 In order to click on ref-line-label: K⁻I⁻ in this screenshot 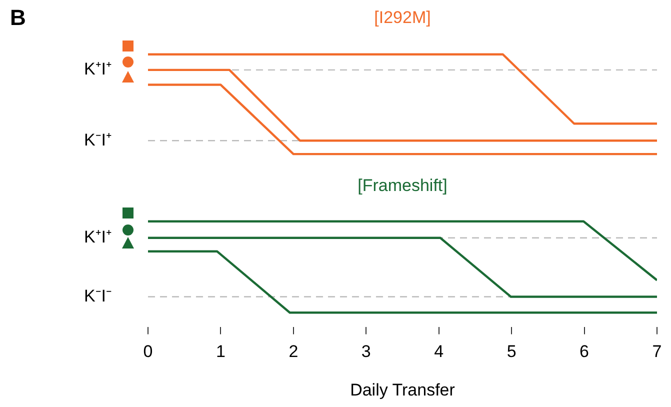, I will do `click(98, 296)`.